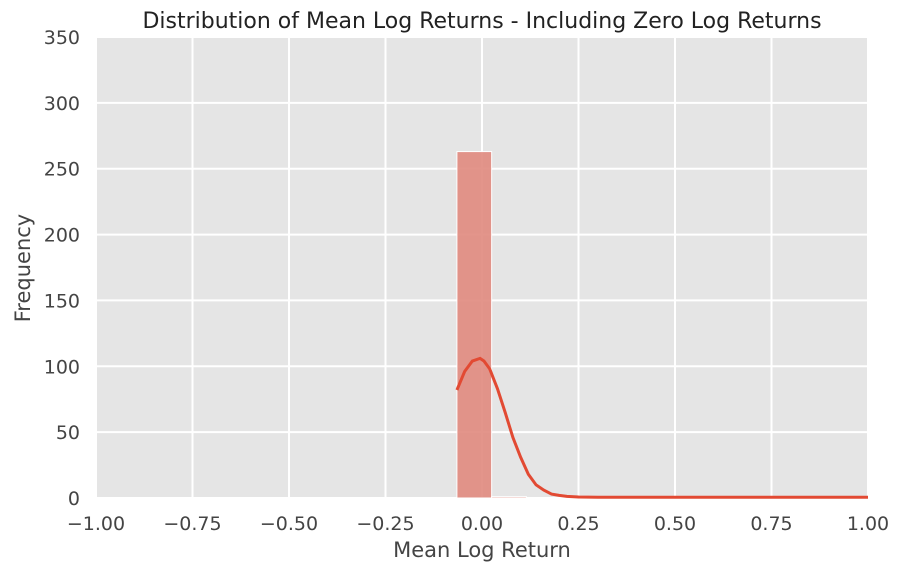  What do you see at coordinates (62, 170) in the screenshot?
I see `y-tick-label: 250` at bounding box center [62, 170].